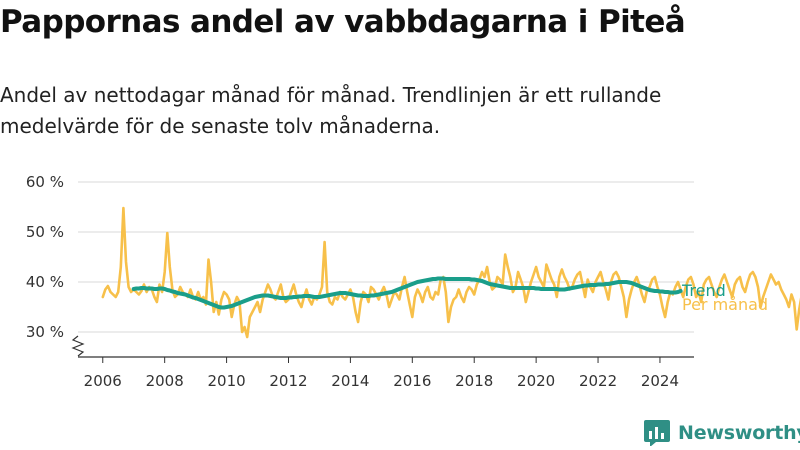  Describe the element at coordinates (45, 182) in the screenshot. I see `y-tick-label: 60 %` at that location.